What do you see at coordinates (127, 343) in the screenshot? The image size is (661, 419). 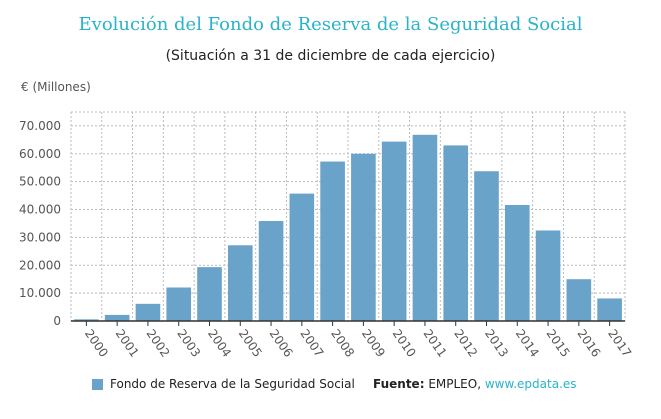 I see `x-tick-label: 2001` at bounding box center [127, 343].